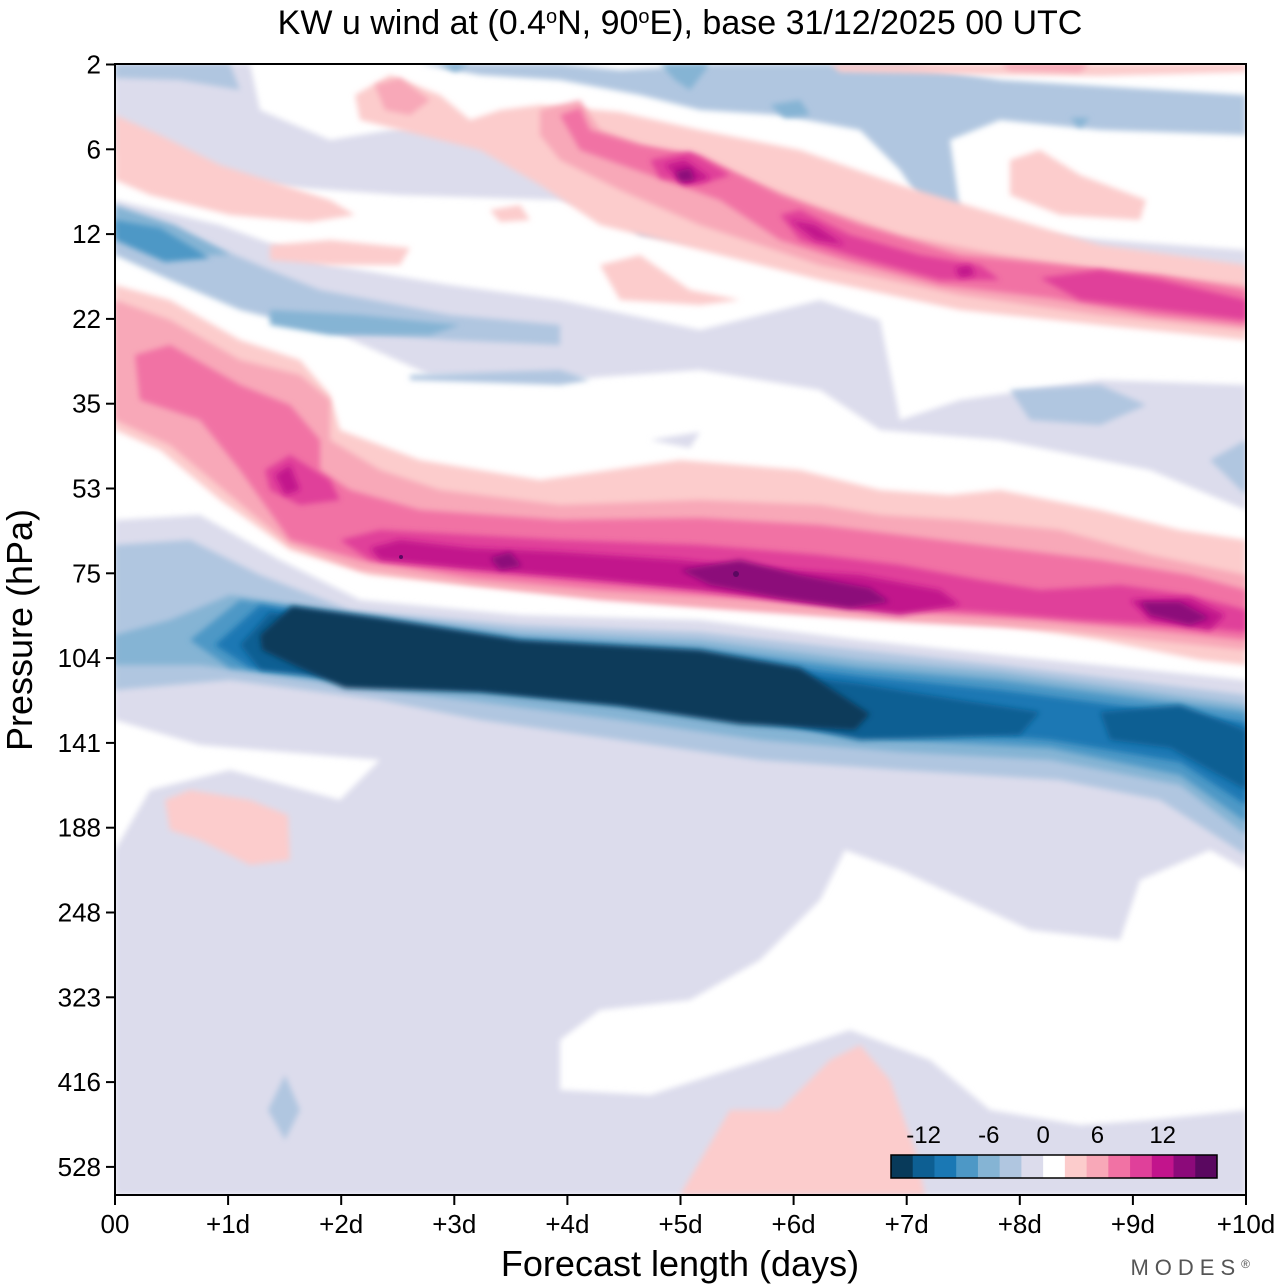 The width and height of the screenshot is (1280, 1286). Describe the element at coordinates (907, 1224) in the screenshot. I see `x-tick-label: +7d` at that location.